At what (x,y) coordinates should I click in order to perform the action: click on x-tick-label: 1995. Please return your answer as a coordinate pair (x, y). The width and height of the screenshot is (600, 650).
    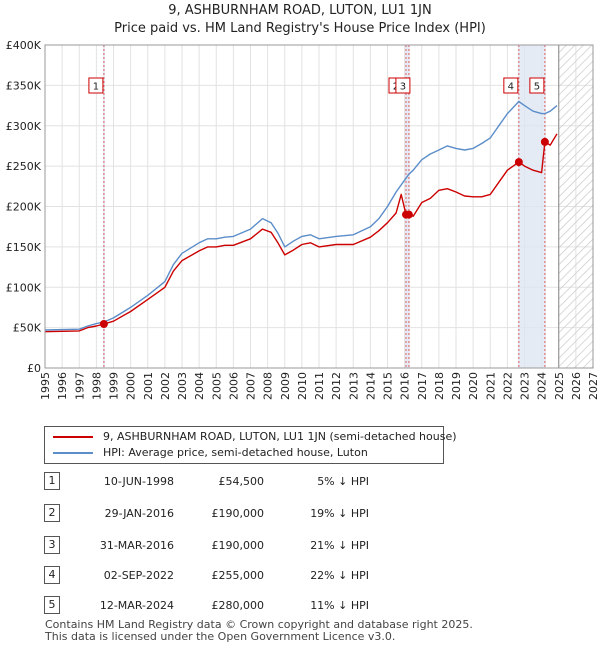
    Looking at the image, I should click on (45, 386).